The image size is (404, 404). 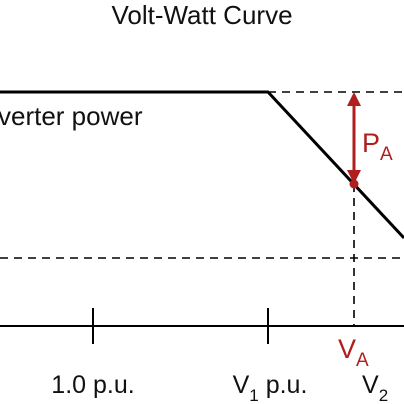 I want to click on voltage-marker-label: VA, so click(x=353, y=352).